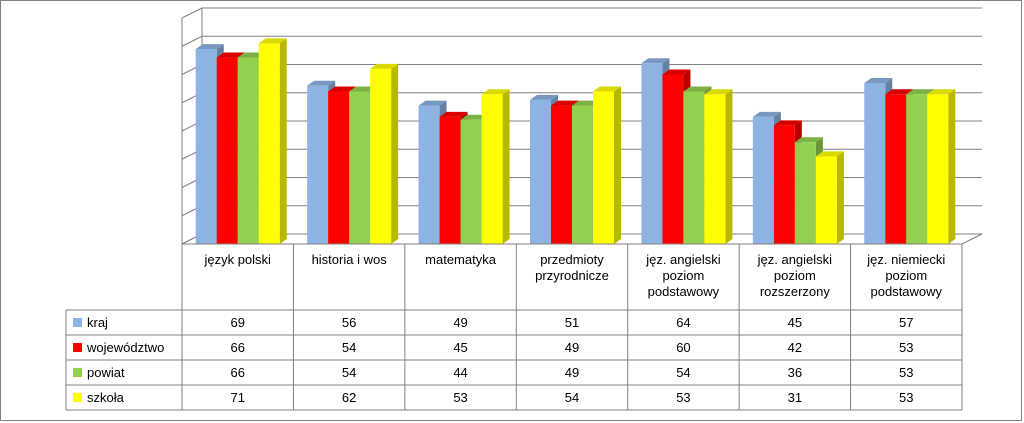 The image size is (1024, 423). I want to click on table-value: 60, so click(683, 347).